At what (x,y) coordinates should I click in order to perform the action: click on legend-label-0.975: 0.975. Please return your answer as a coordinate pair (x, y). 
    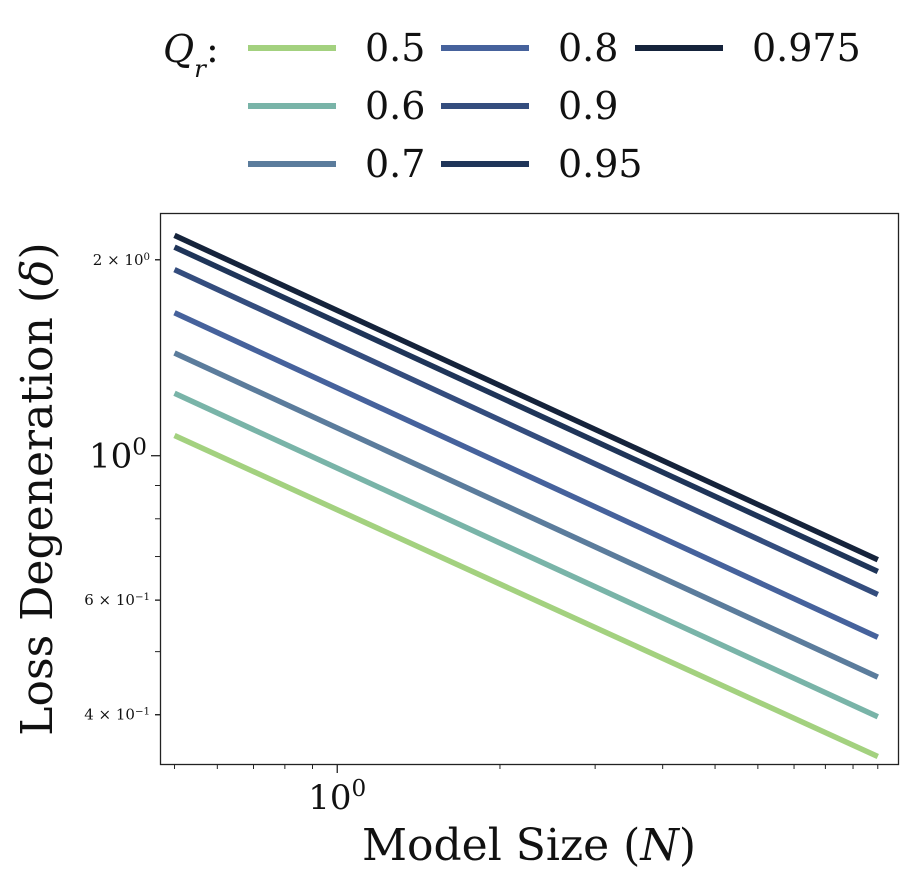
    Looking at the image, I should click on (806, 48).